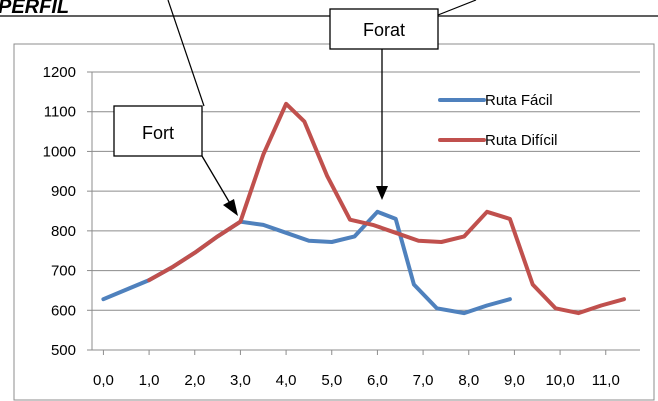 The image size is (658, 401). What do you see at coordinates (230, 207) in the screenshot?
I see `fort-arrow-head` at bounding box center [230, 207].